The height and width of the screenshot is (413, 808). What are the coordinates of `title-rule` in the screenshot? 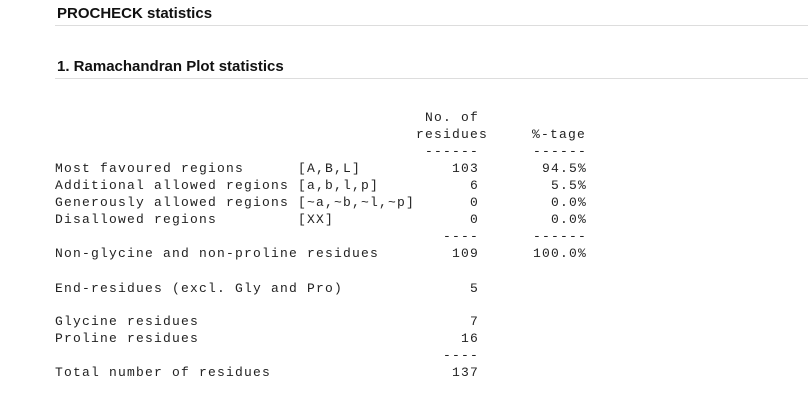 It's located at (431, 25).